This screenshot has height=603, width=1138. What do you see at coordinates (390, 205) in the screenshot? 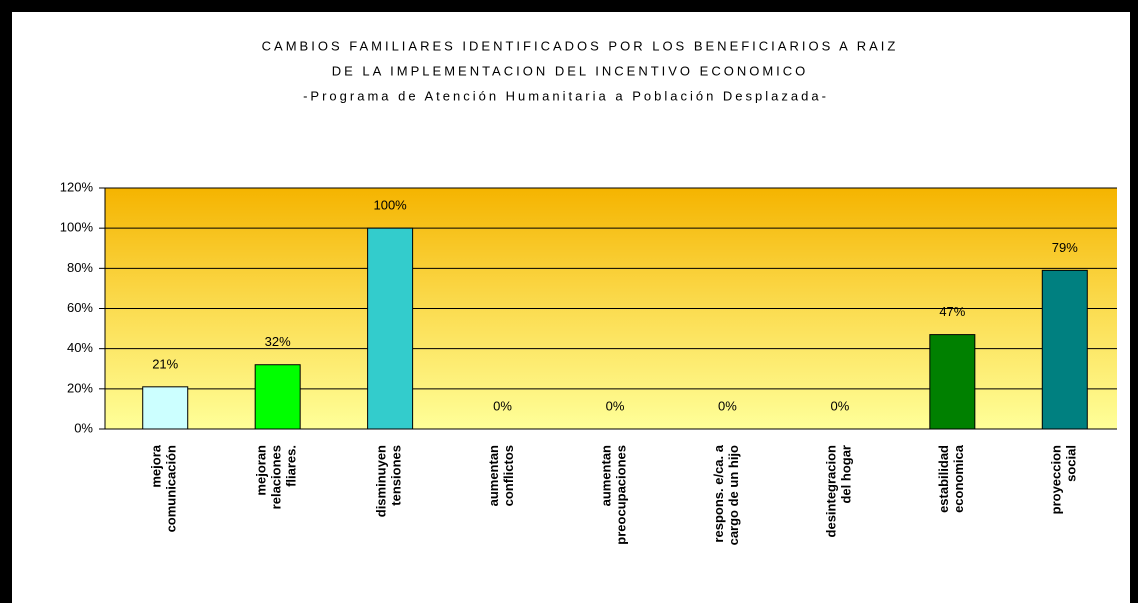
I see `data-label: 100%` at bounding box center [390, 205].